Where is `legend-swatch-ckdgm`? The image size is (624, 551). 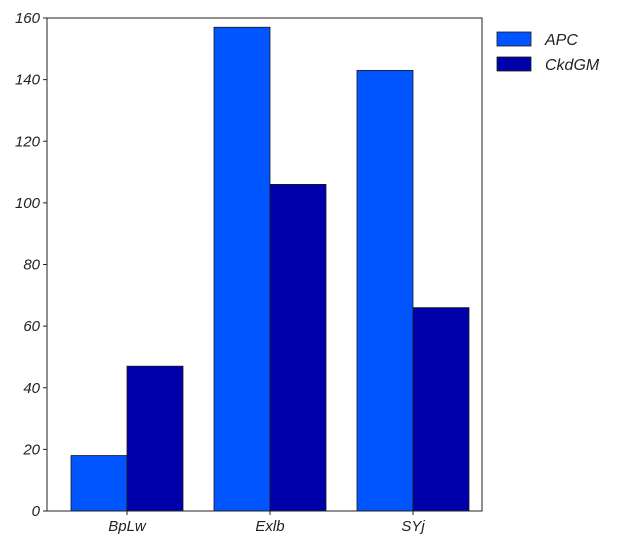
legend-swatch-ckdgm is located at coordinates (514, 64).